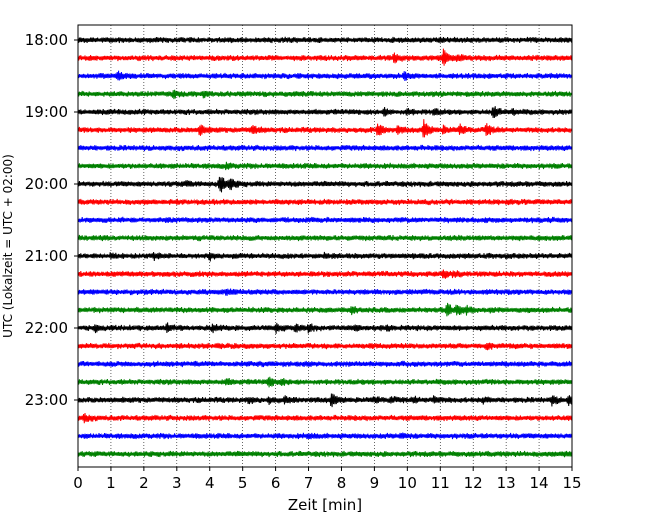  What do you see at coordinates (571, 483) in the screenshot?
I see `x-tick-label-15: 15` at bounding box center [571, 483].